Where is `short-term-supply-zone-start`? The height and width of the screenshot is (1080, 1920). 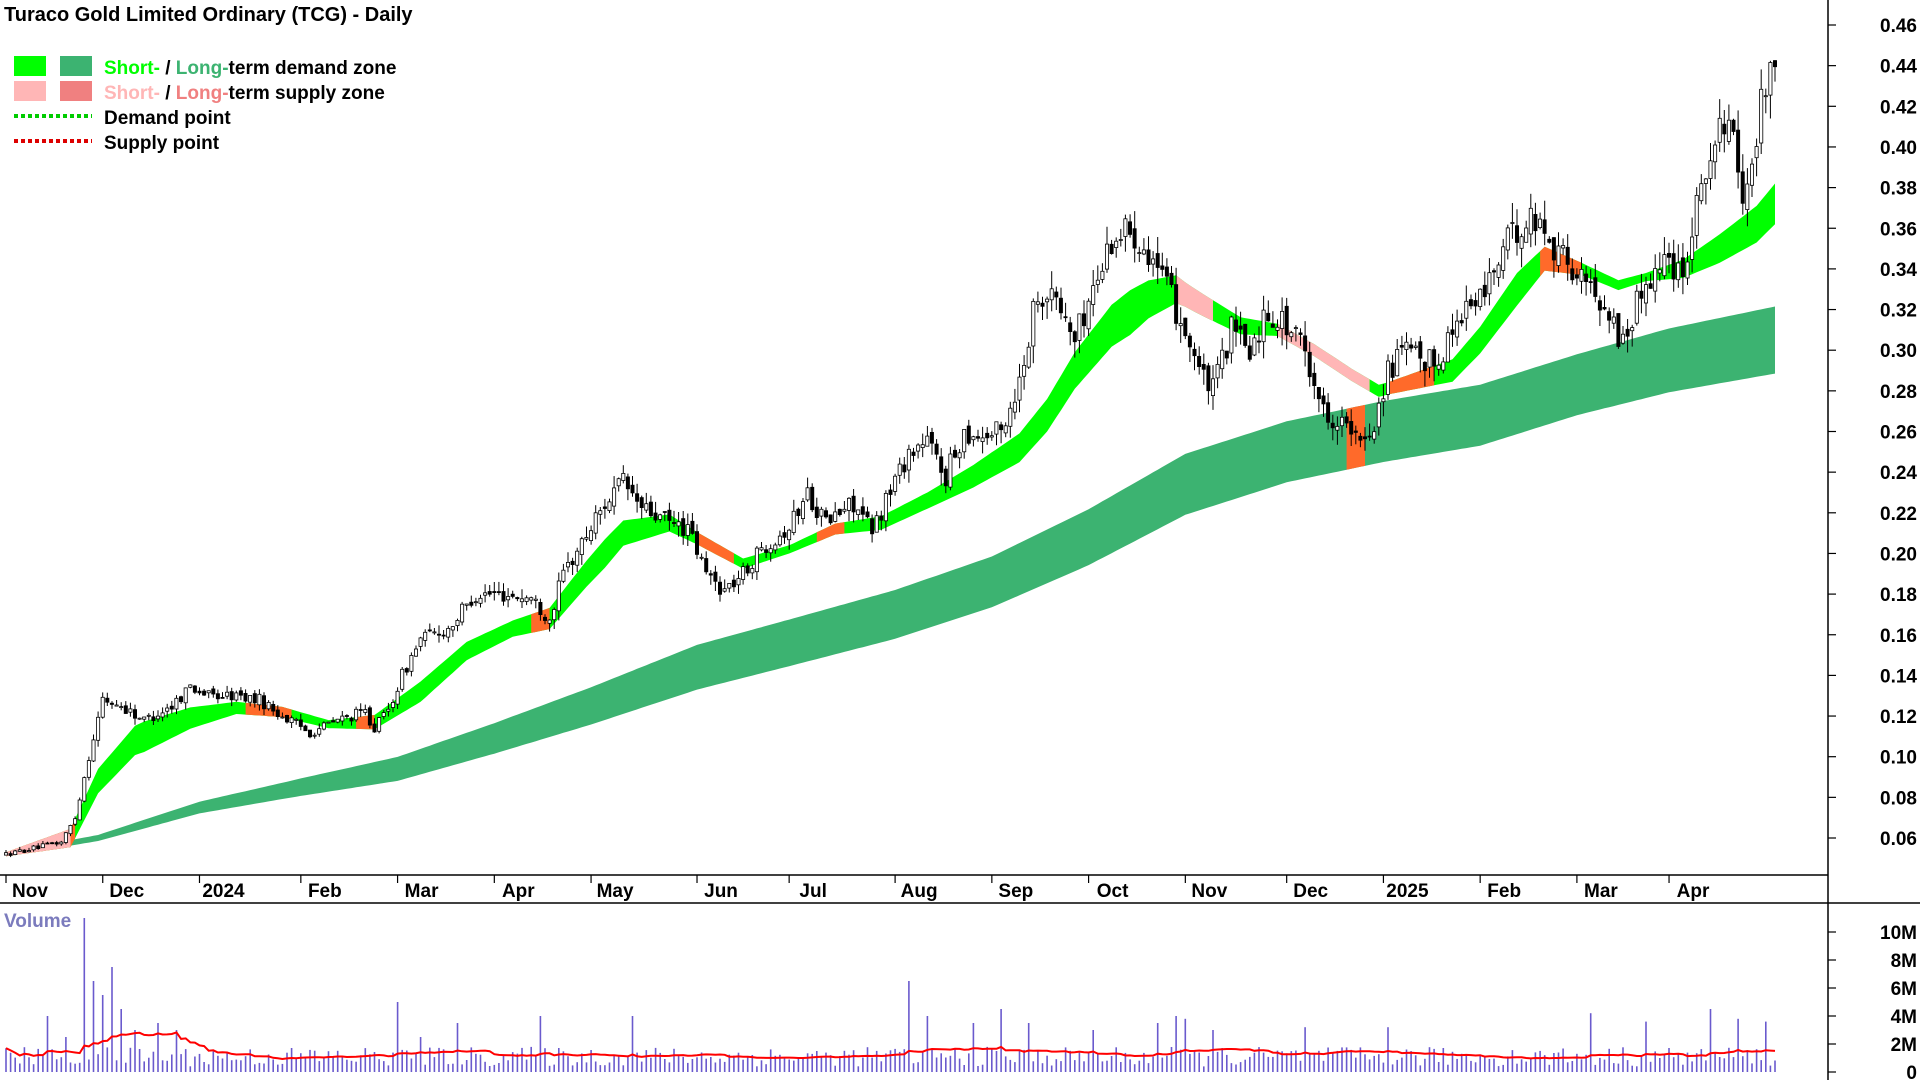 short-term-supply-zone-start is located at coordinates (38, 842).